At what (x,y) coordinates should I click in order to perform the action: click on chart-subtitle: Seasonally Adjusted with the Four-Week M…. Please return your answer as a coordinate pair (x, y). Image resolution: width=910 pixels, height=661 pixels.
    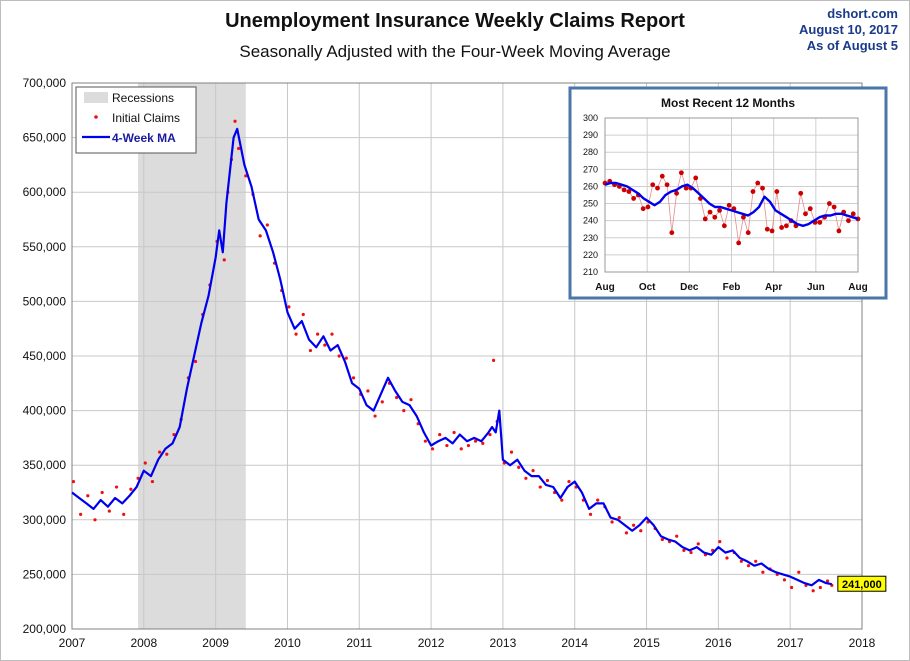
    Looking at the image, I should click on (455, 51).